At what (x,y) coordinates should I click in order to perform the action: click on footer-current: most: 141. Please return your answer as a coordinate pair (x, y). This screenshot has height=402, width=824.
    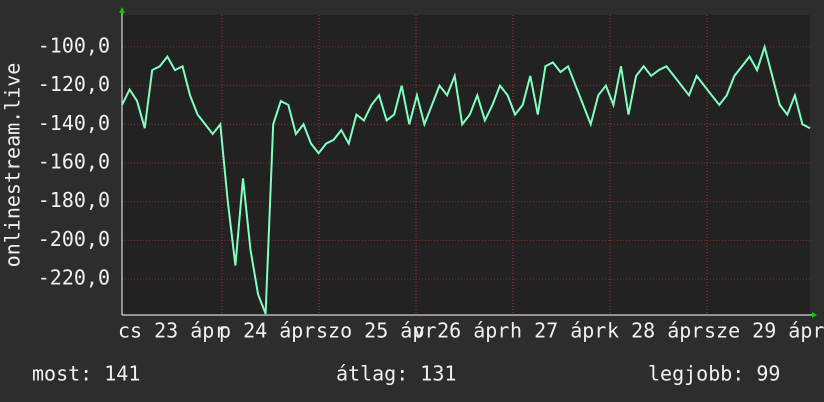
    Looking at the image, I should click on (86, 374).